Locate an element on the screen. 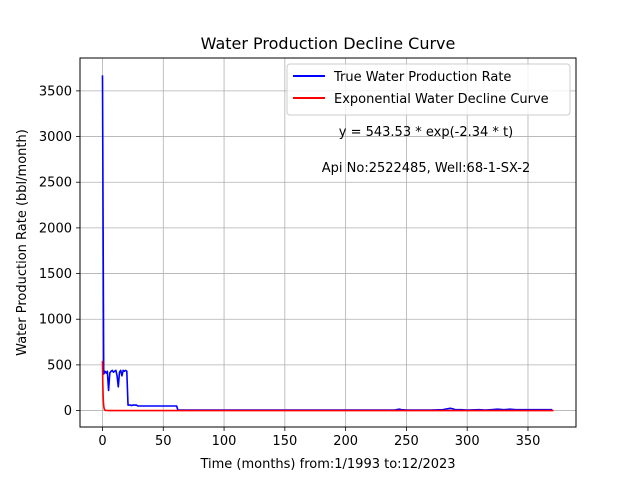 The image size is (640, 480). y-tick-label: 500 is located at coordinates (59, 365).